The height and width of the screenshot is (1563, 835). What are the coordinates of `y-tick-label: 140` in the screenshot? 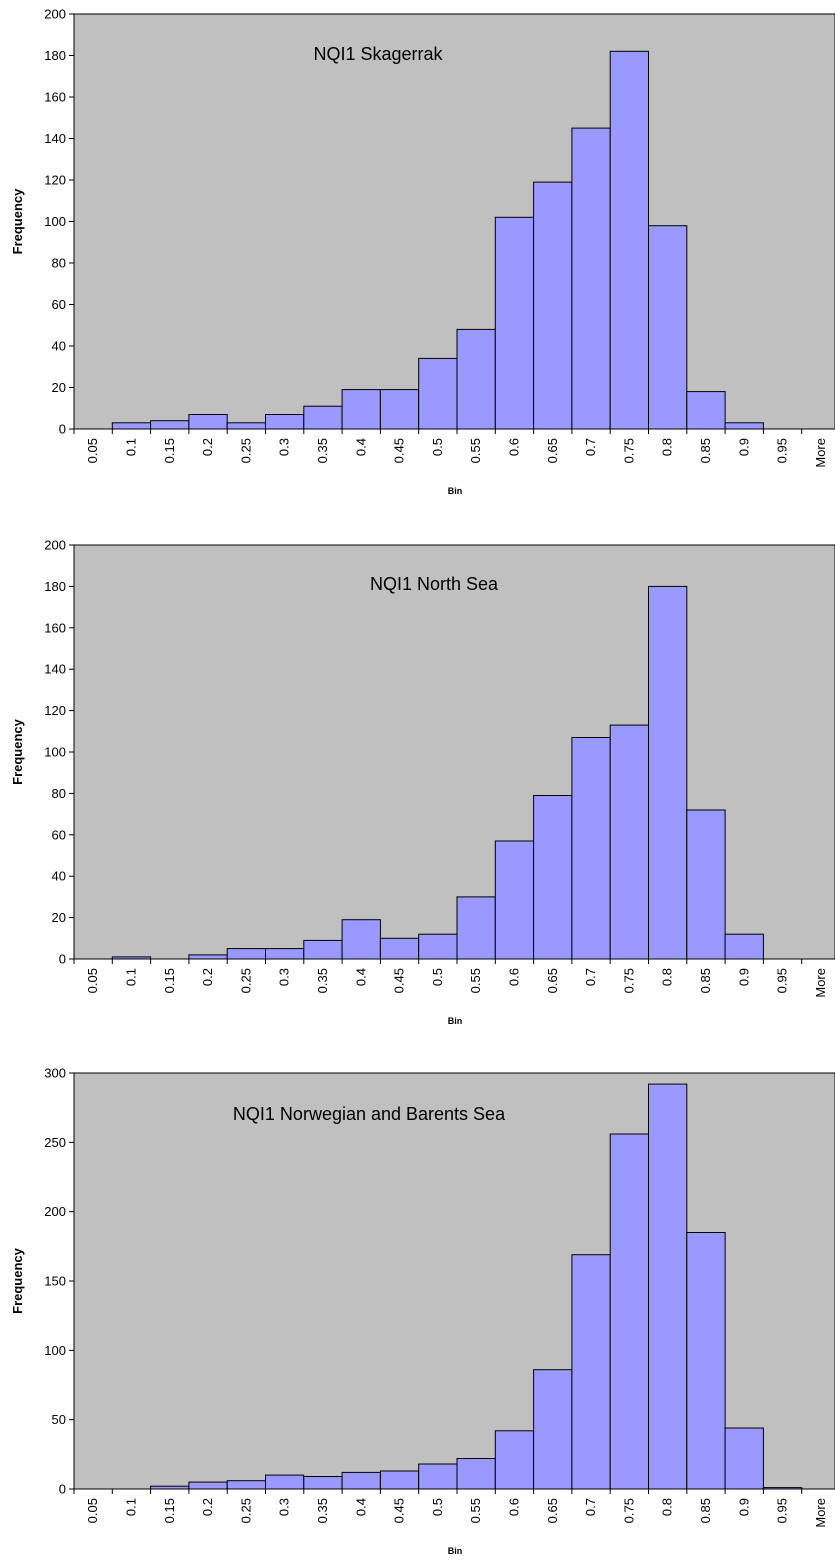 It's located at (55, 138).